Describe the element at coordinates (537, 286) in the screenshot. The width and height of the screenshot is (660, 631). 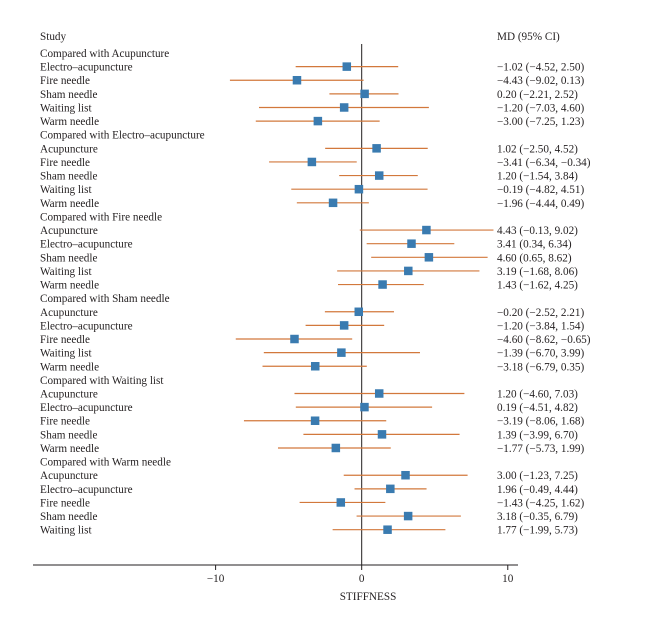
I see `ci-value: 1.43 (−1.62, 4.25)` at that location.